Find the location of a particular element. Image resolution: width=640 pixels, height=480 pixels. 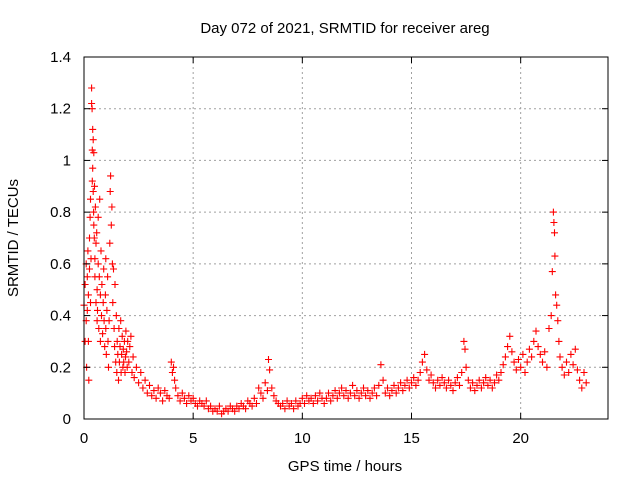

y-tick-label: 0.2 is located at coordinates (60, 367).